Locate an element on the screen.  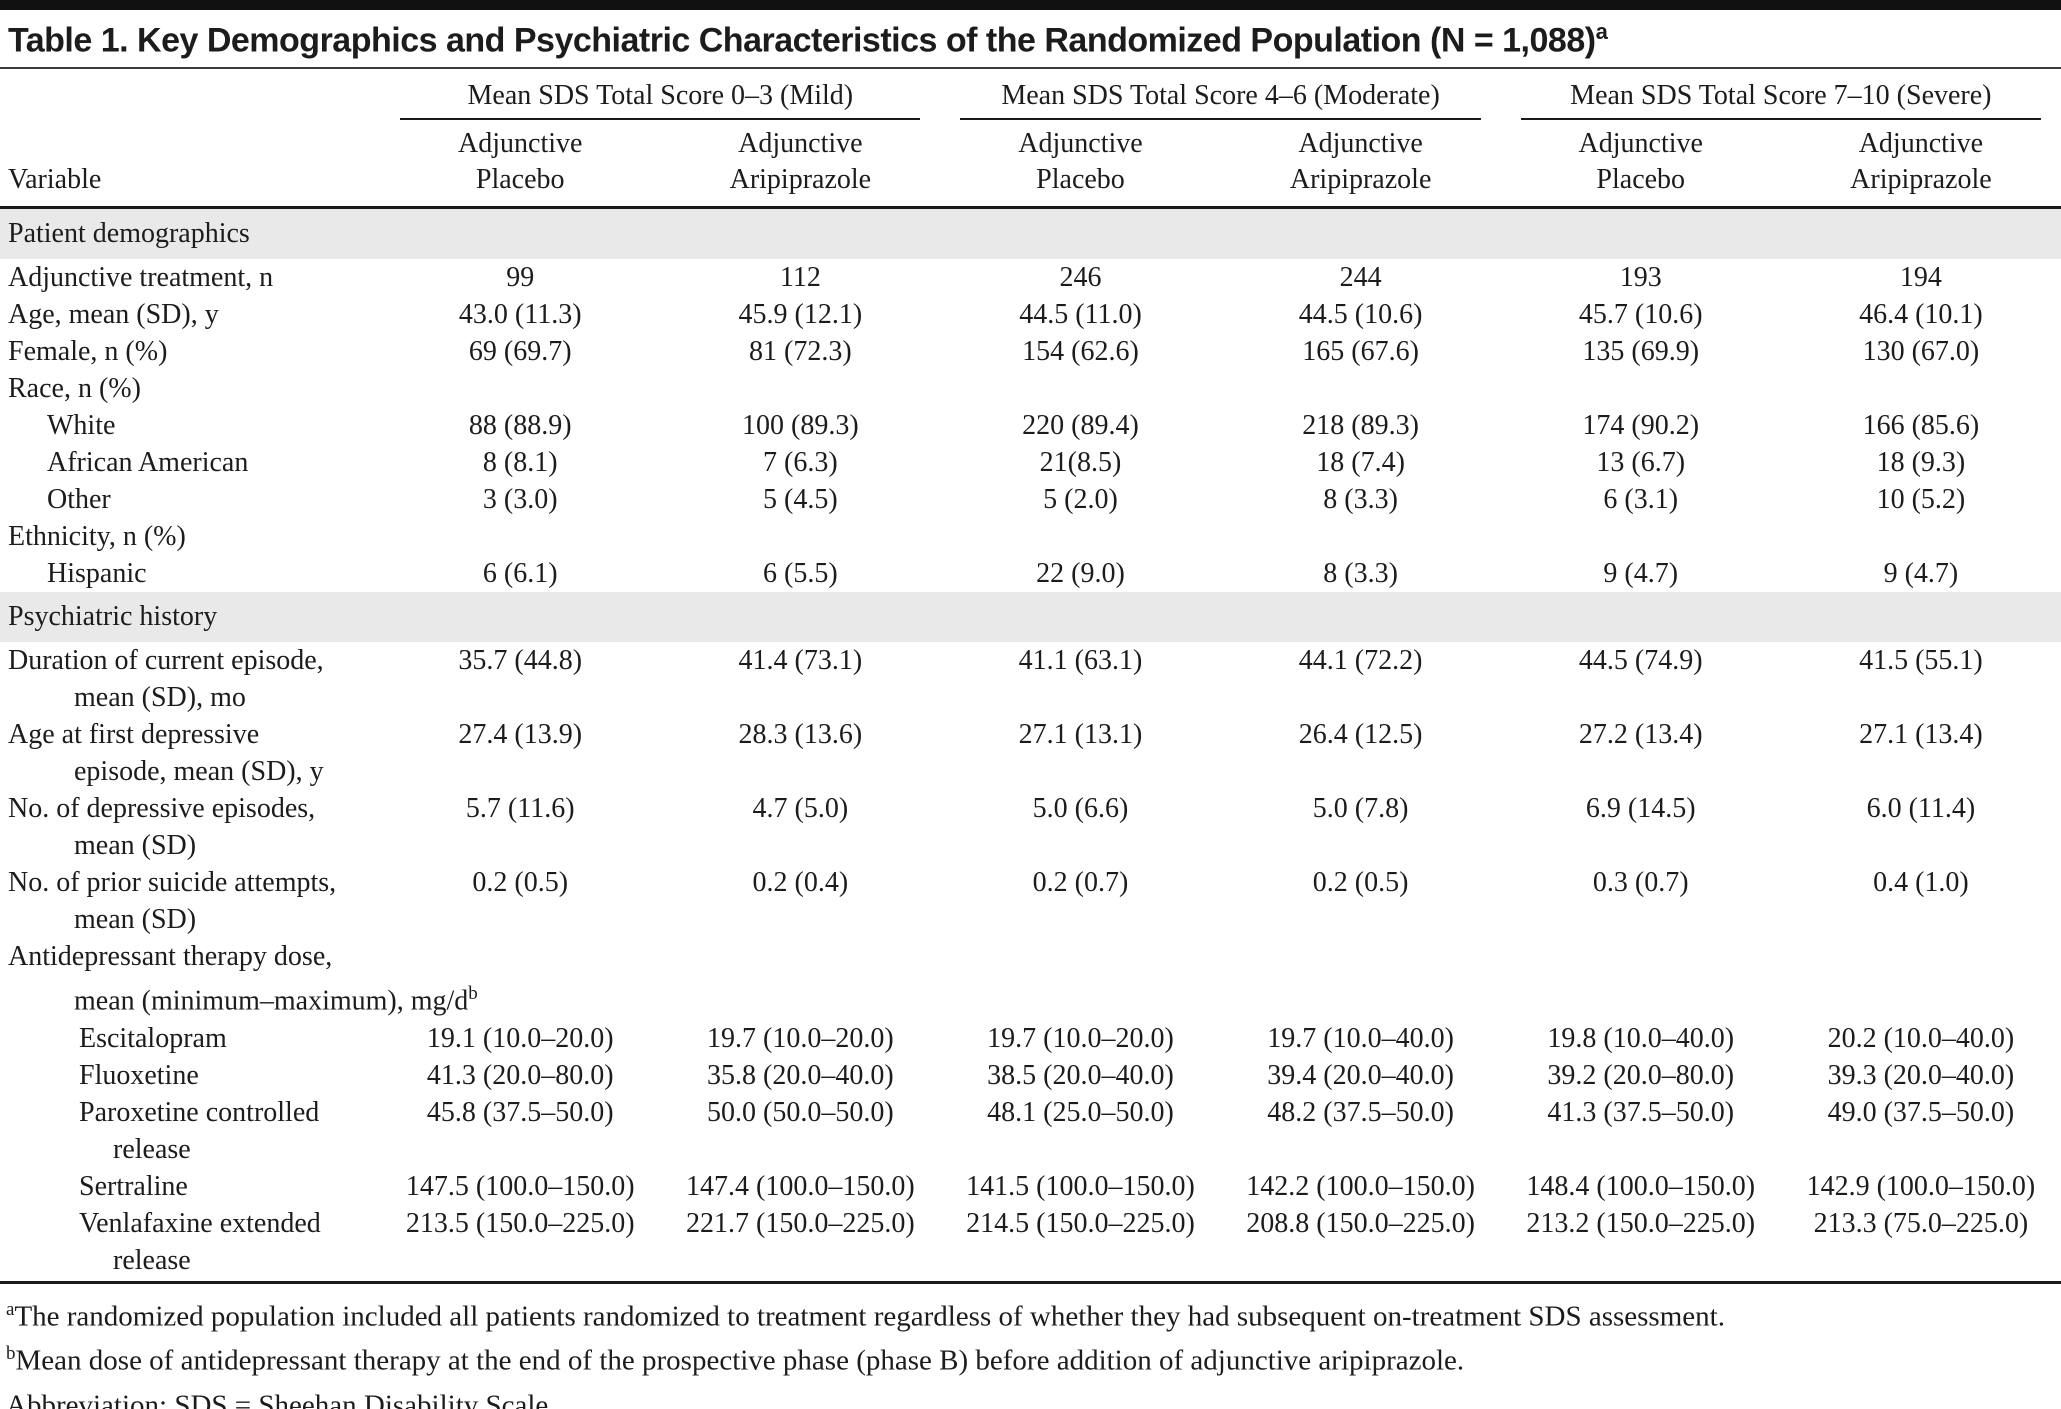
cell-value: 6.0 (11.4) is located at coordinates (1921, 809).